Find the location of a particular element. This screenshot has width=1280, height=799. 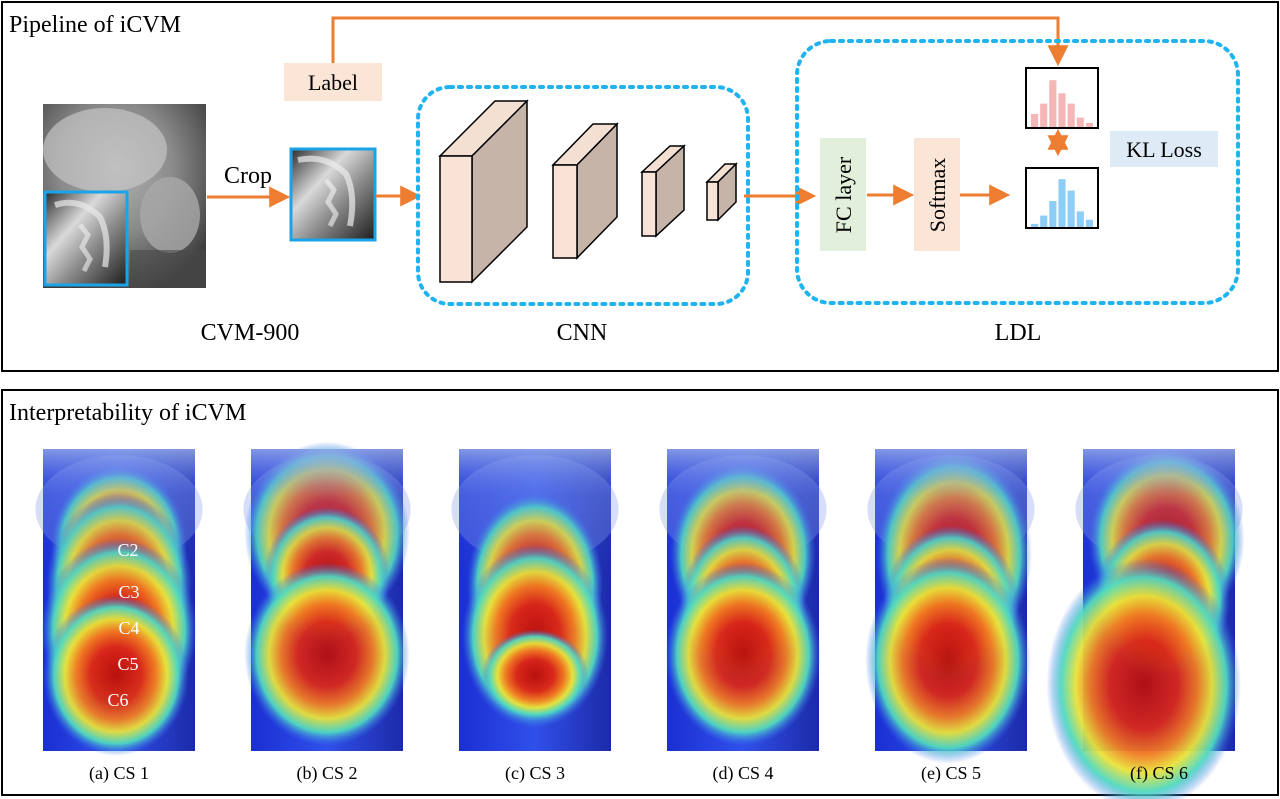

vertebra-label: C3 is located at coordinates (128, 592).